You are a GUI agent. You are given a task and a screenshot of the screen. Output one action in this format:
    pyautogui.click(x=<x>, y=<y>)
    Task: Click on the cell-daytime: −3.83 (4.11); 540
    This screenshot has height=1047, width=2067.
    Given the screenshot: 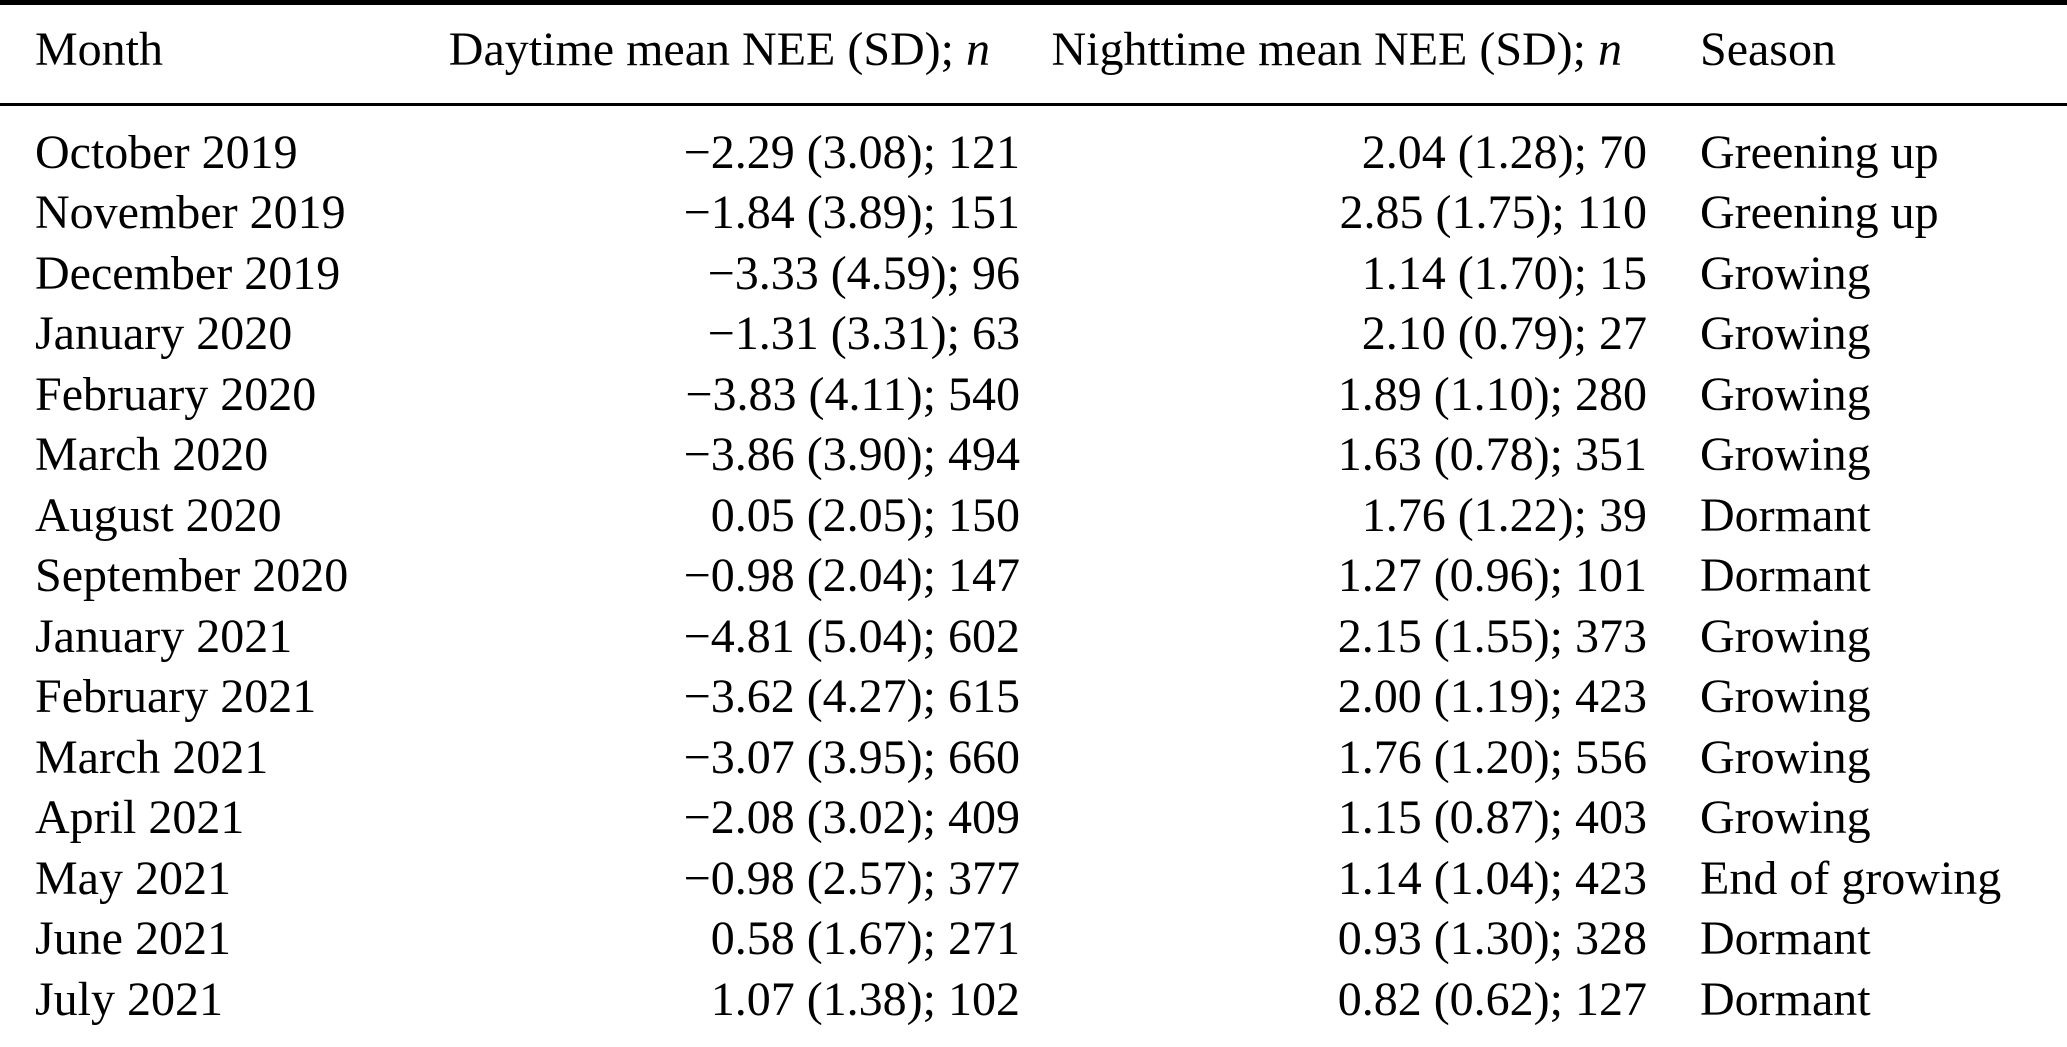 What is the action you would take?
    pyautogui.click(x=852, y=394)
    